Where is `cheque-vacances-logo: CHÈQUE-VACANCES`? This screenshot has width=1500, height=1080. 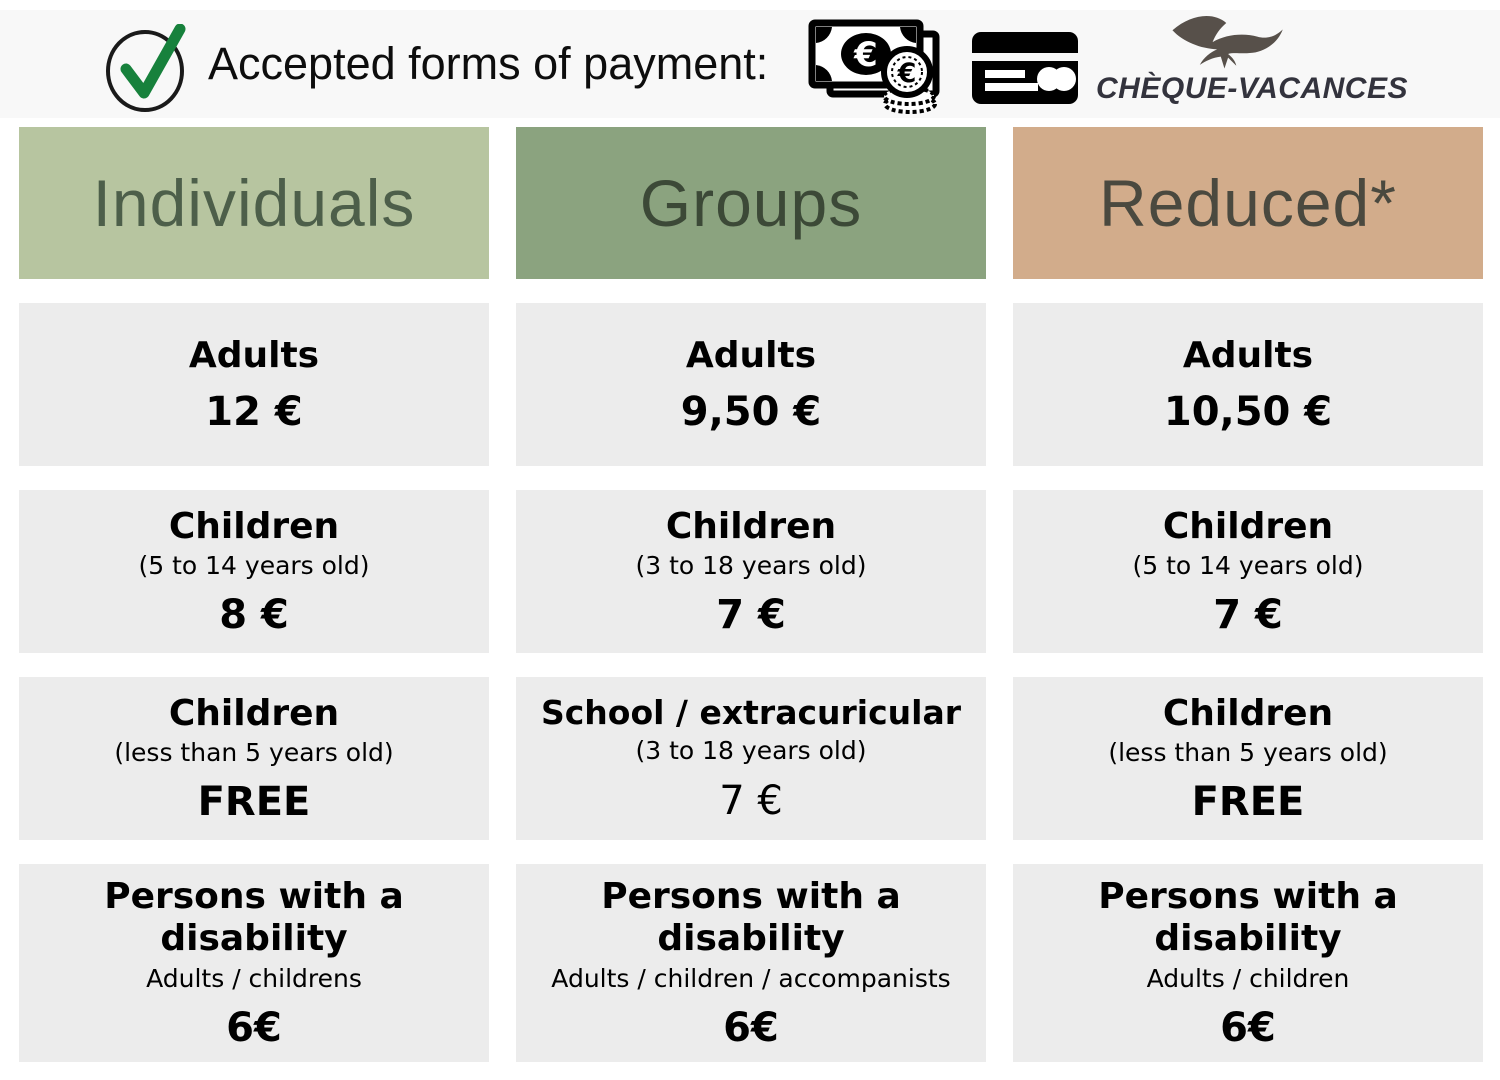
cheque-vacances-logo: CHÈQUE-VACANCES is located at coordinates (1251, 65).